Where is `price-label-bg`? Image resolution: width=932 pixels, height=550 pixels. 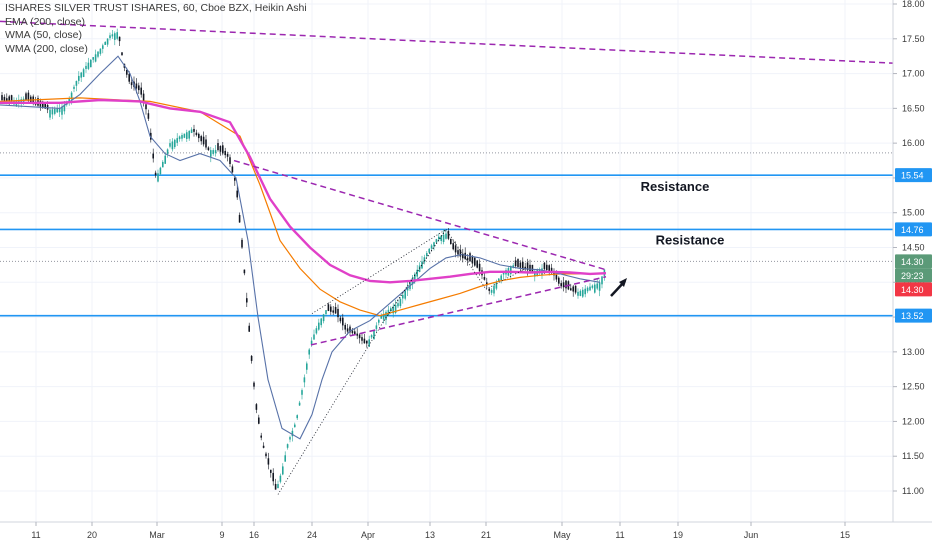
price-label-bg is located at coordinates (913, 315).